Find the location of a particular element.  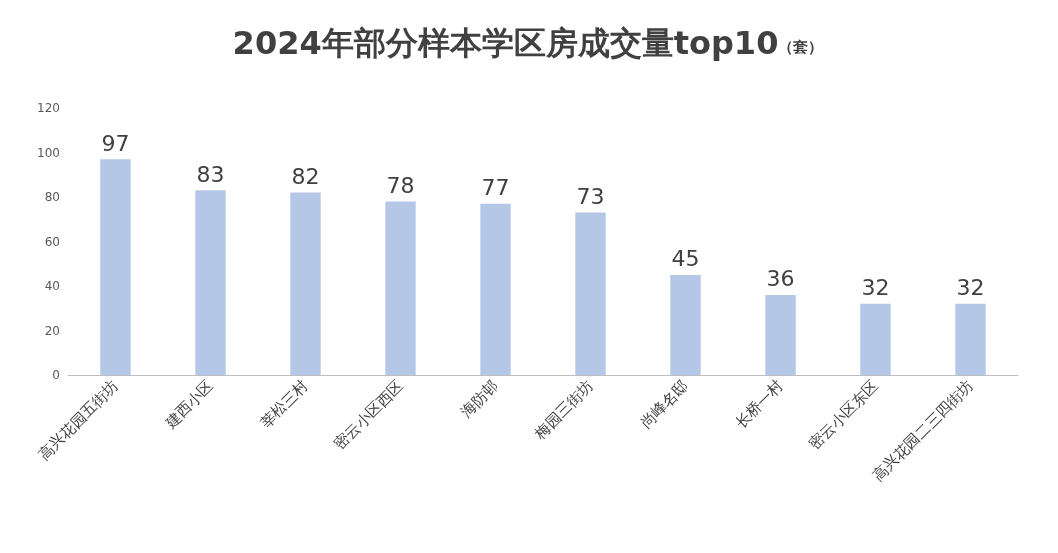

y-tick-label: 100 is located at coordinates (48, 152).